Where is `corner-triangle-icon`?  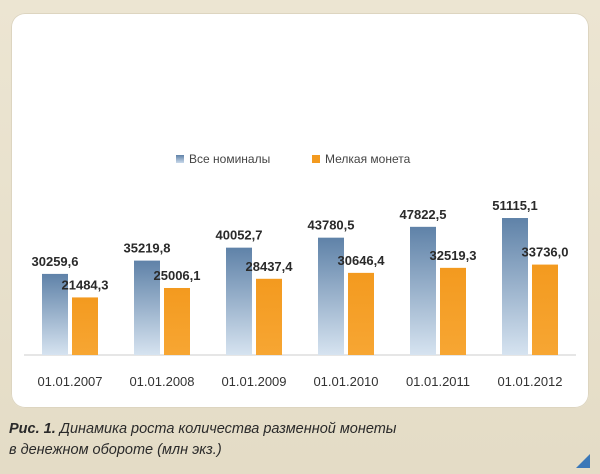 corner-triangle-icon is located at coordinates (583, 461).